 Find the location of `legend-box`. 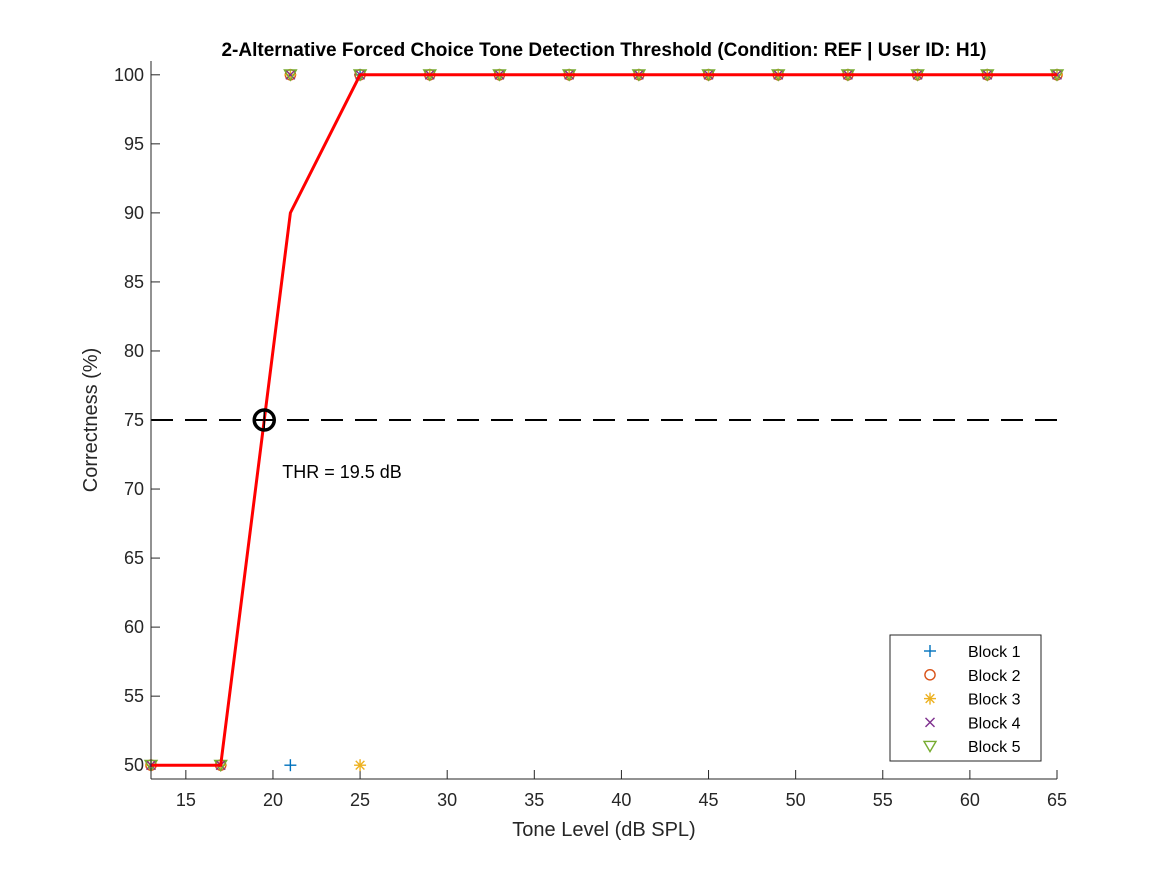

legend-box is located at coordinates (965, 698).